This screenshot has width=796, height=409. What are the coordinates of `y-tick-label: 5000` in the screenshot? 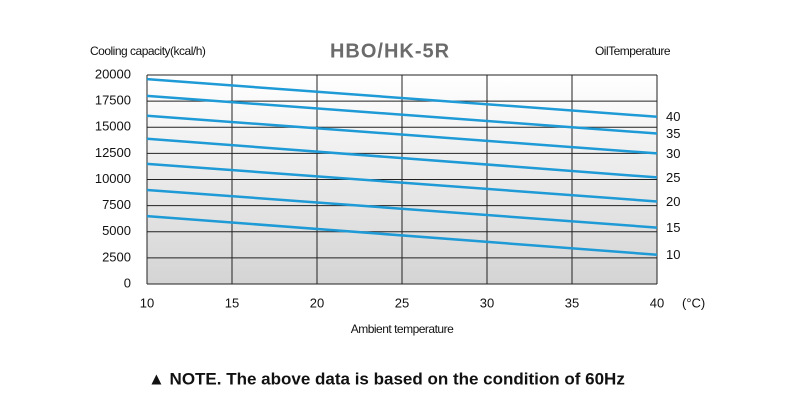 It's located at (116, 230).